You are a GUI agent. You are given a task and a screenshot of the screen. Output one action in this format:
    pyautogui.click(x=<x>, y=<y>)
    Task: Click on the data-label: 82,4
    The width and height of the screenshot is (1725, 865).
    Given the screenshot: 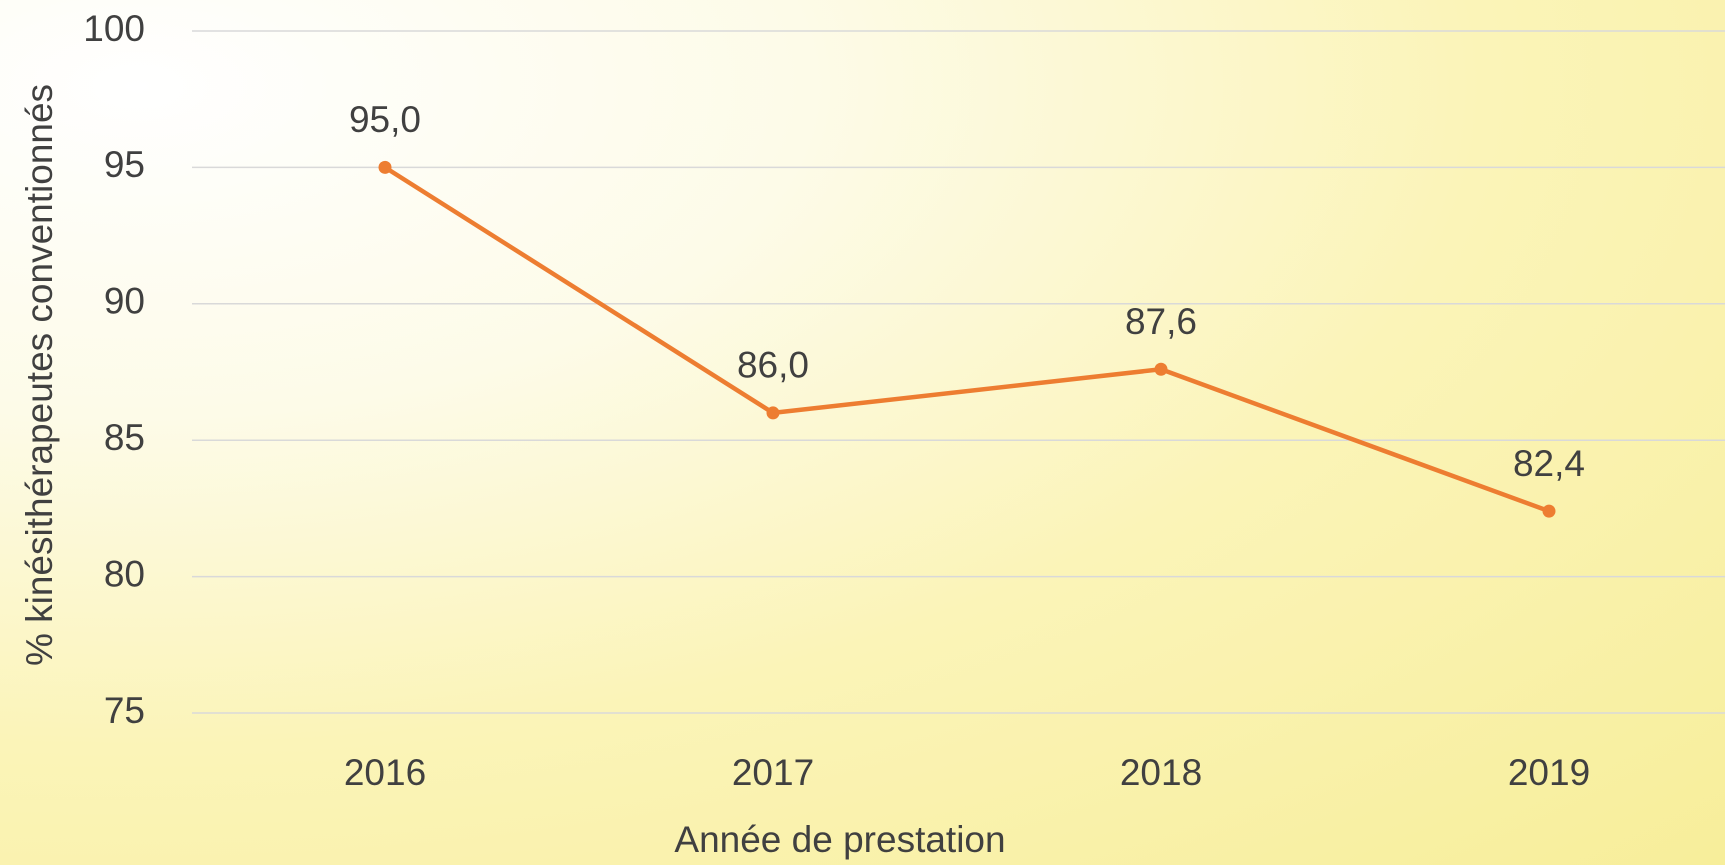 What is the action you would take?
    pyautogui.click(x=1549, y=463)
    